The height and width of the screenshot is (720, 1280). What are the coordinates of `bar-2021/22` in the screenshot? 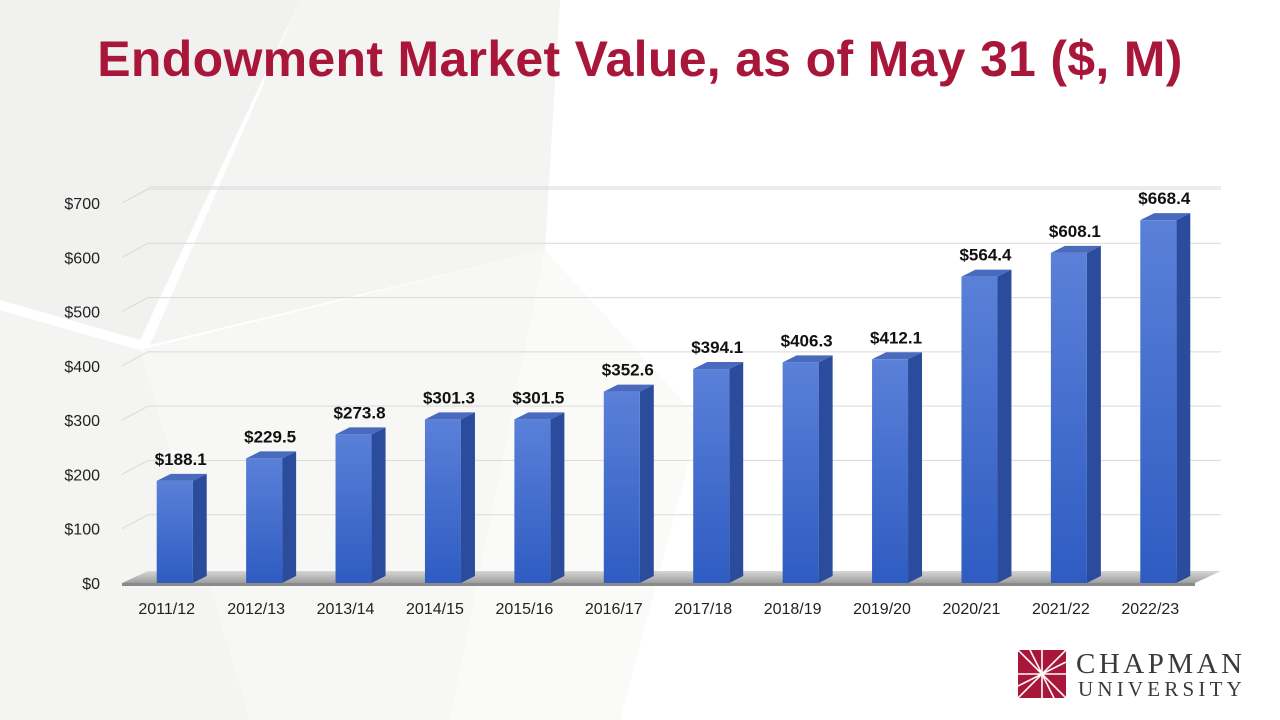 It's located at (1075, 414).